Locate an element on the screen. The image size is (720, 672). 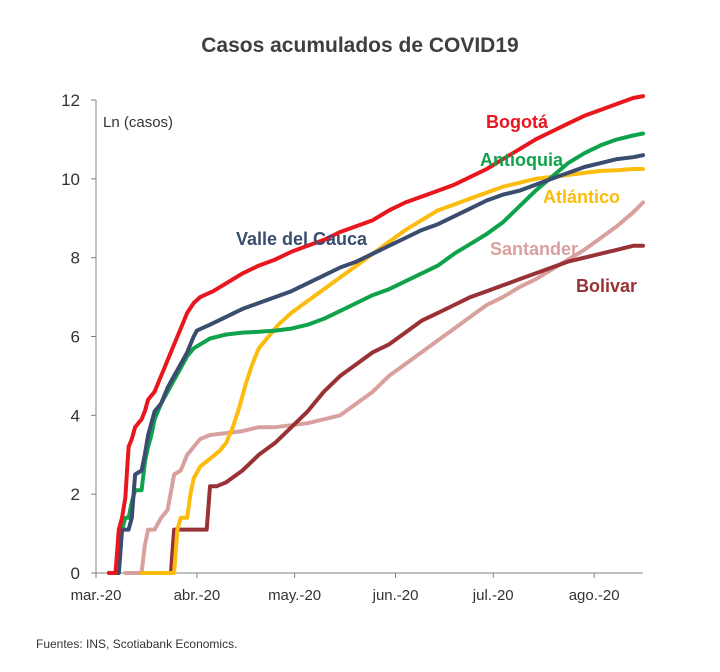
series-label-valle-del-cauca: Valle del Cauca is located at coordinates (302, 239).